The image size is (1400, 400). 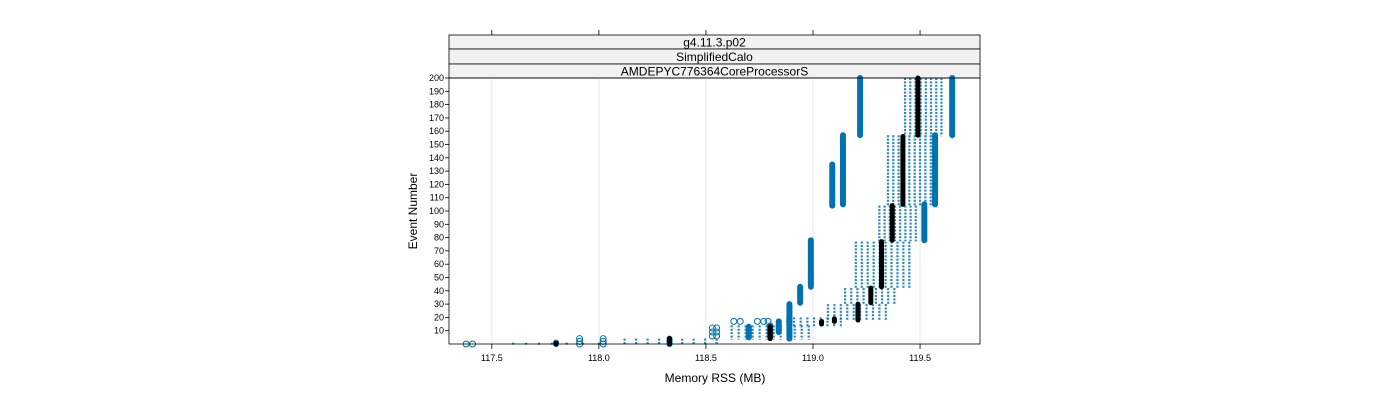 I want to click on strip-label-3: AMDEPYC776364CoreProcessorS, so click(x=714, y=72).